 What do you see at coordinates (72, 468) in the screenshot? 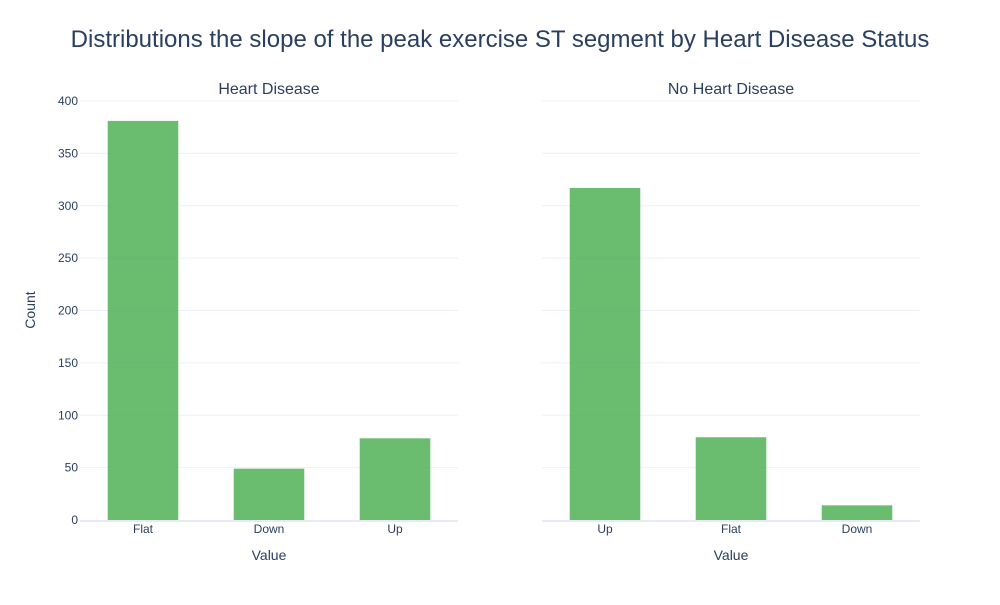
I see `y-tick-label: 50` at bounding box center [72, 468].